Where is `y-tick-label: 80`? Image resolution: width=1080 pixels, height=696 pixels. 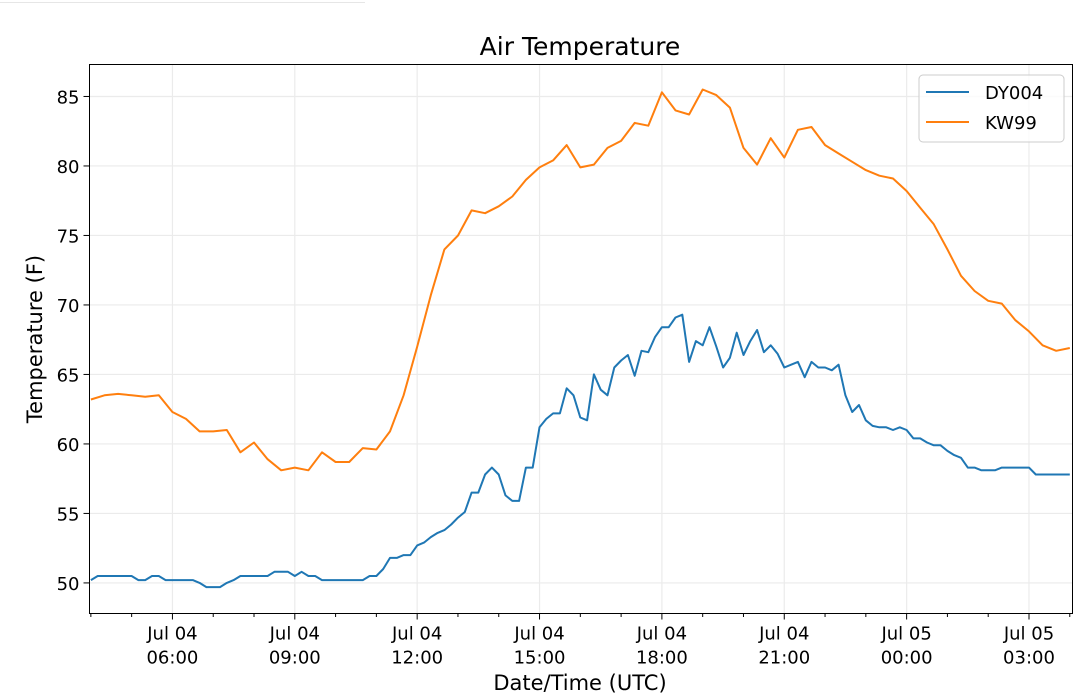
y-tick-label: 80 is located at coordinates (68, 167).